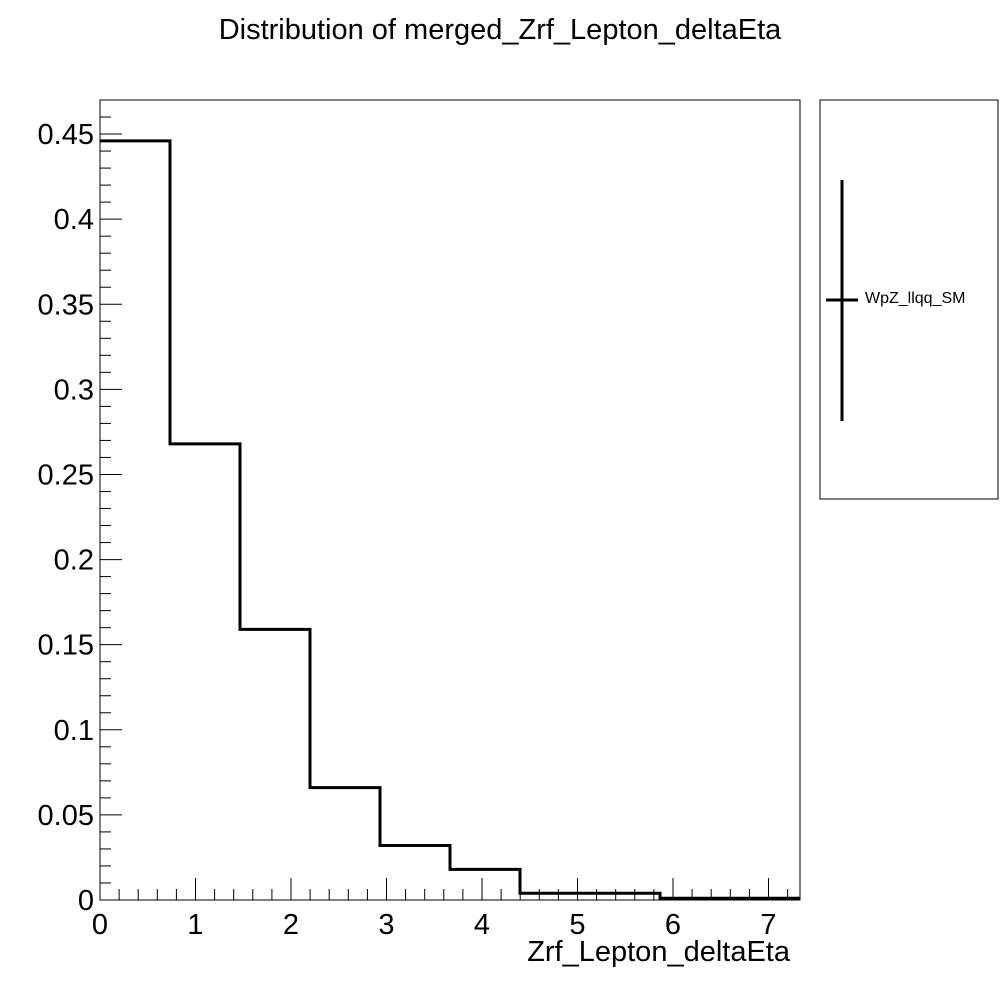 This screenshot has height=1000, width=1000. What do you see at coordinates (842, 300) in the screenshot?
I see `legend-marker` at bounding box center [842, 300].